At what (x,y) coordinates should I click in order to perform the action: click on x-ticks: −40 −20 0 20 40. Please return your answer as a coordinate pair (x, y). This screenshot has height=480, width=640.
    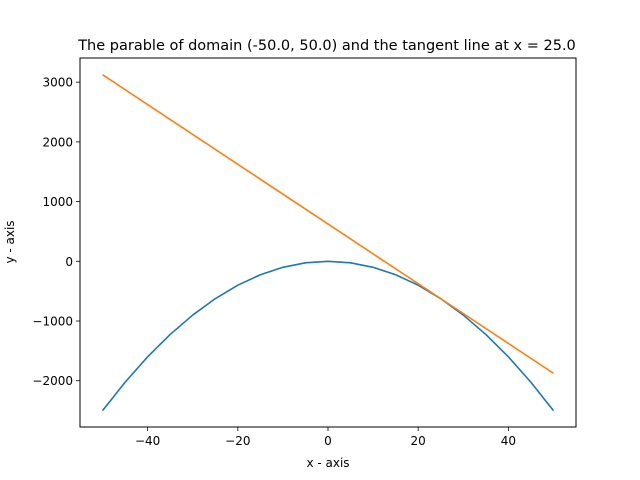
    Looking at the image, I should click on (325, 437).